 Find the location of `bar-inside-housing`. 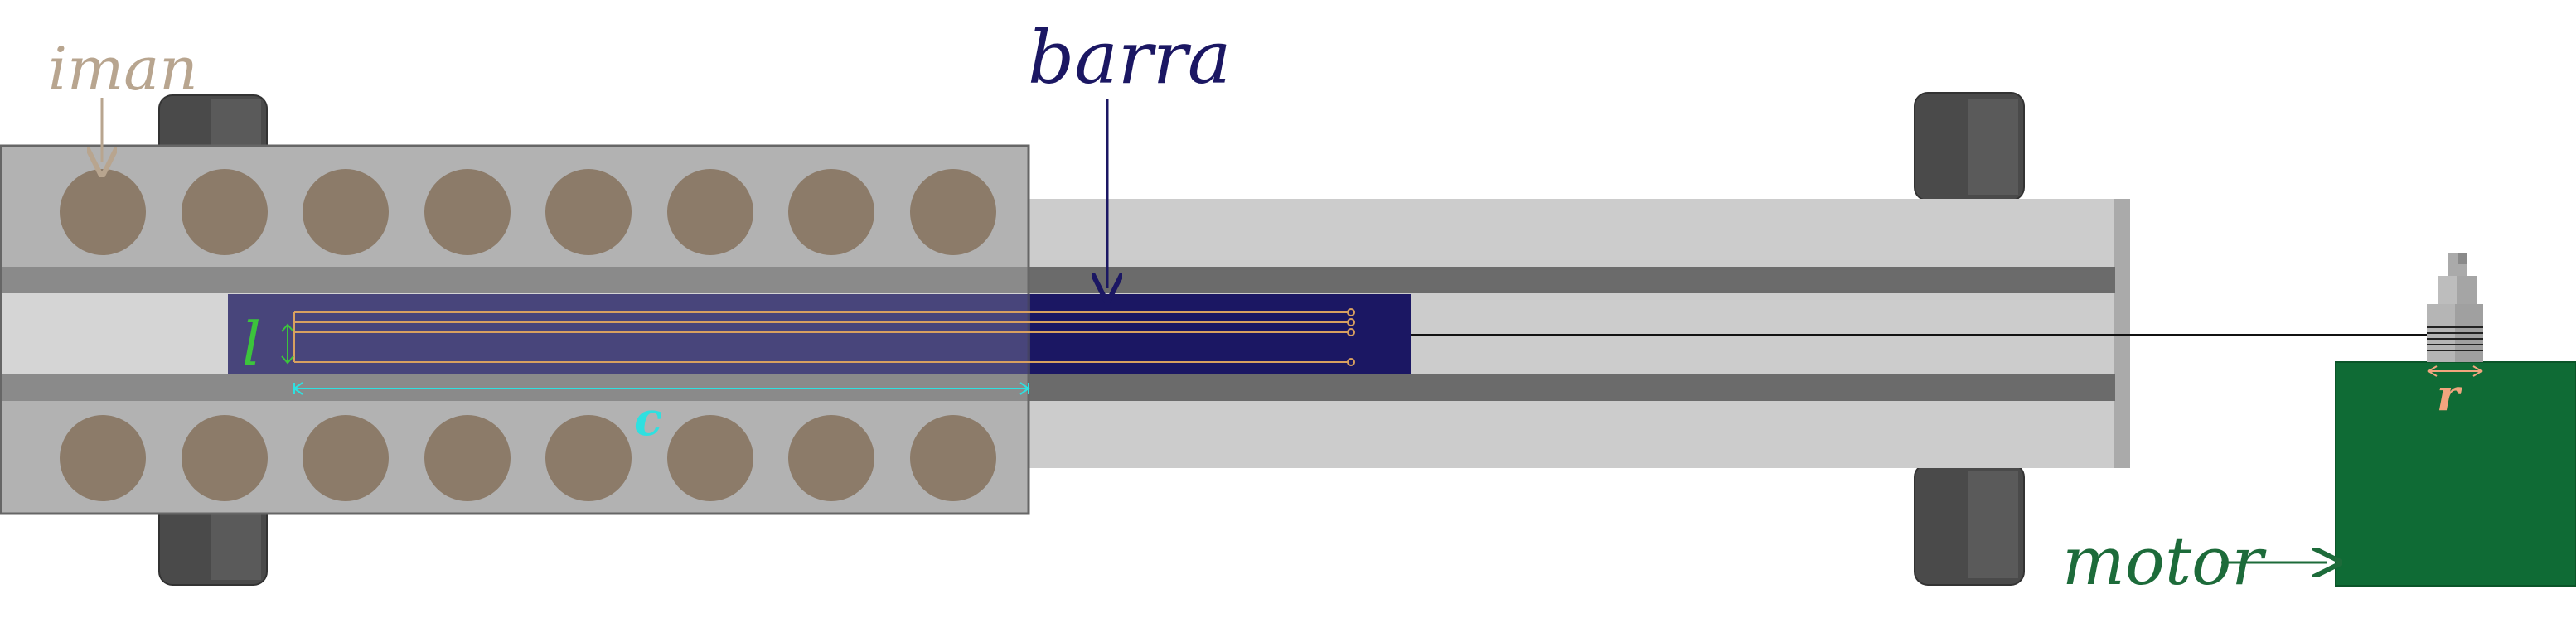

bar-inside-housing is located at coordinates (628, 334).